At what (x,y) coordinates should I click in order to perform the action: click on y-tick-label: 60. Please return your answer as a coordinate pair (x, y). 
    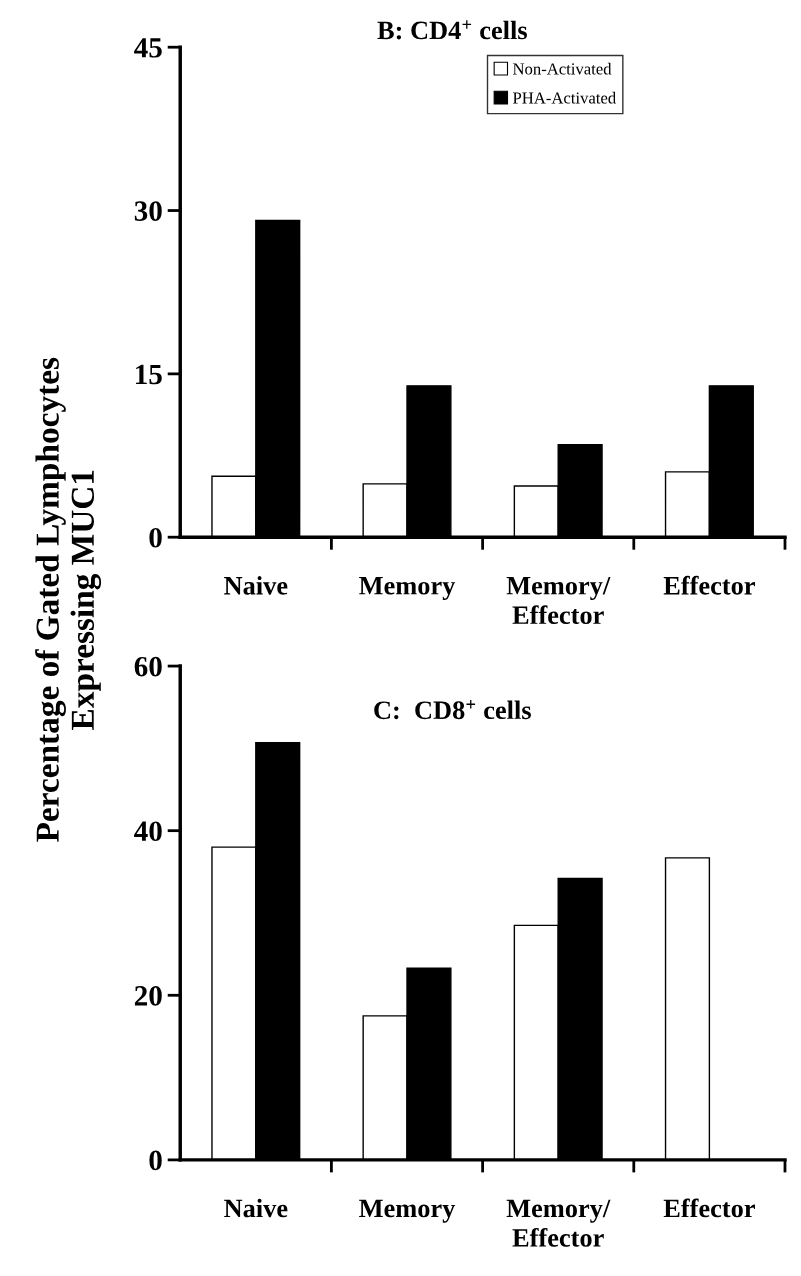
    Looking at the image, I should click on (148, 666).